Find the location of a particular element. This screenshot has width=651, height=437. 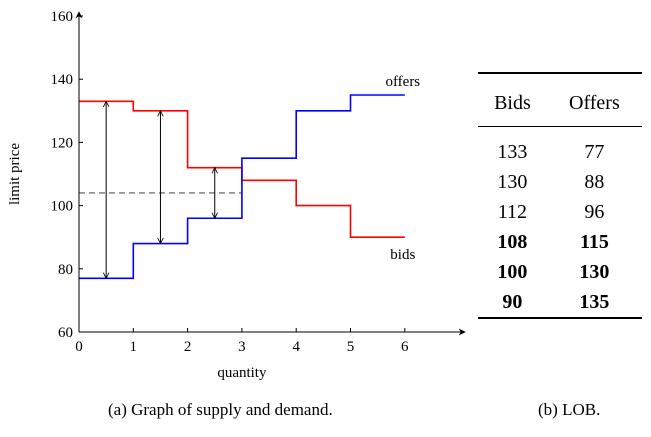

lob-header-bids: Bids is located at coordinates (512, 100).